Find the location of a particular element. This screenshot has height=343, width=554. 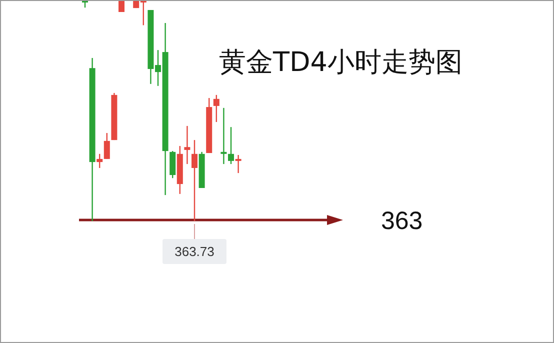

text: 黄金TD4小时走势图 is located at coordinates (340, 62).